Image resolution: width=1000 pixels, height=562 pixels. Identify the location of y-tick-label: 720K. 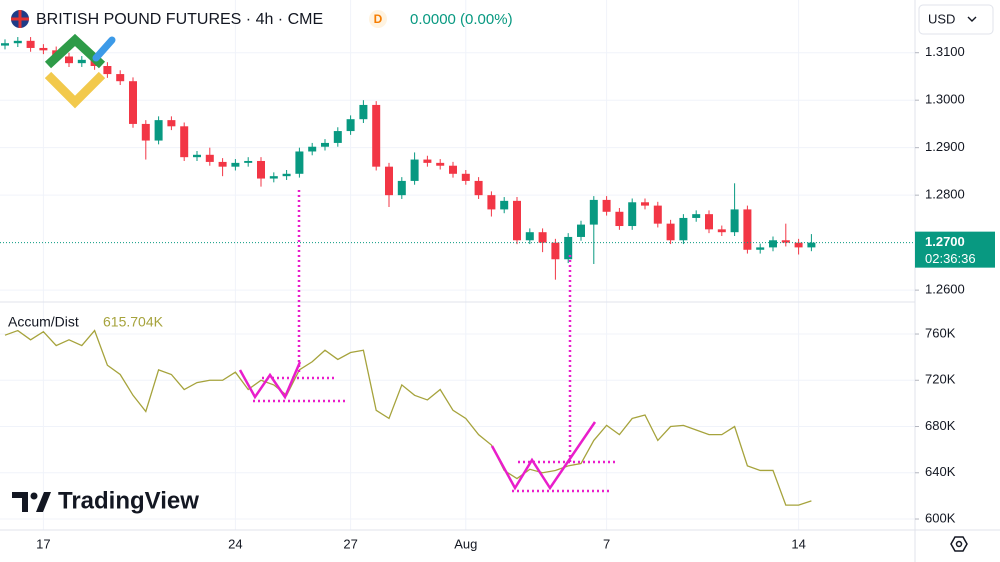
(940, 379).